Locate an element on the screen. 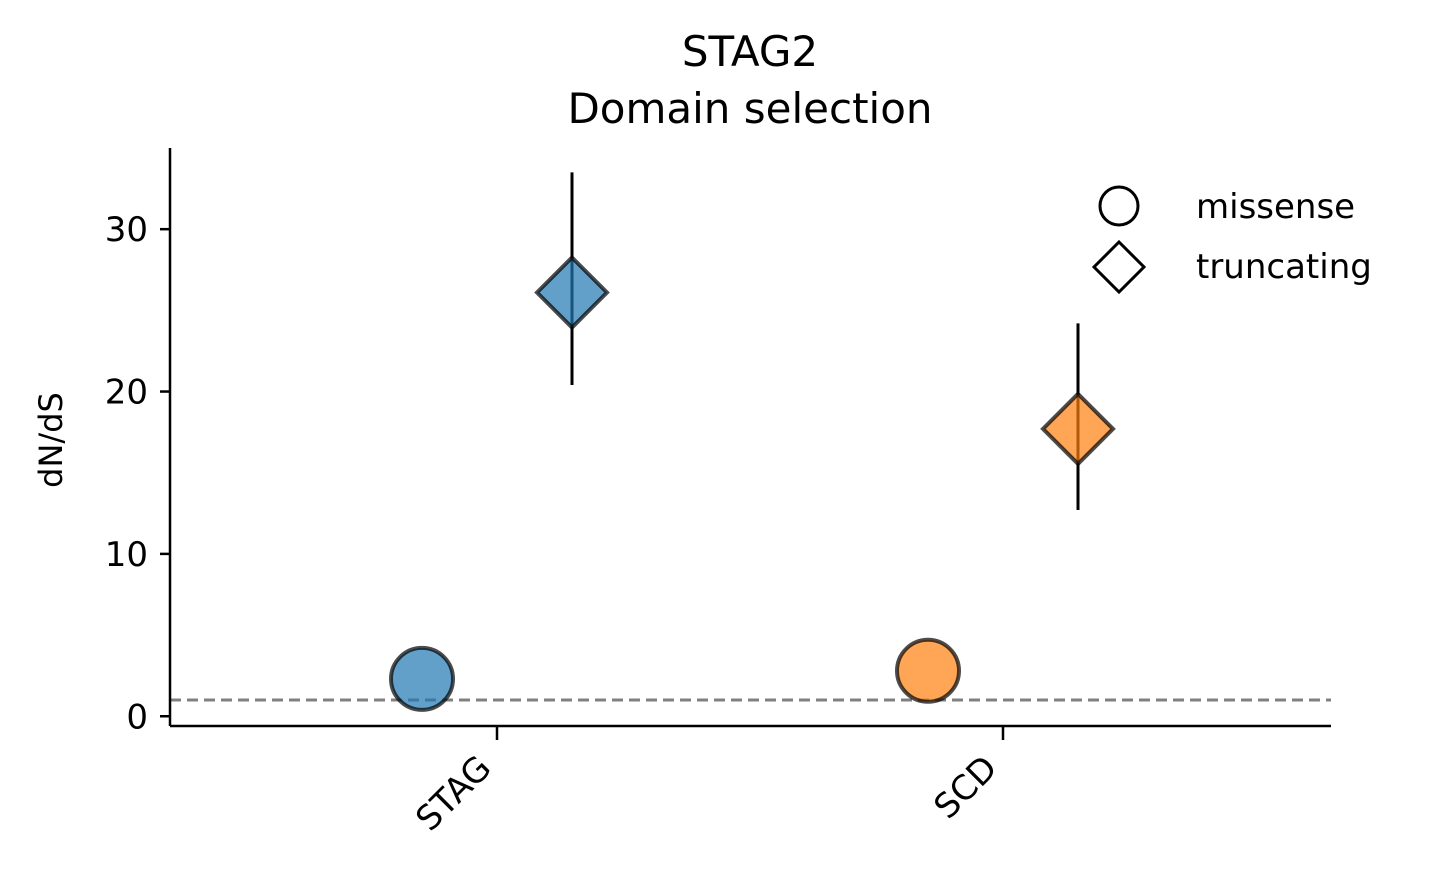 This screenshot has height=890, width=1456. x-tick-label-stag: STAG is located at coordinates (453, 793).